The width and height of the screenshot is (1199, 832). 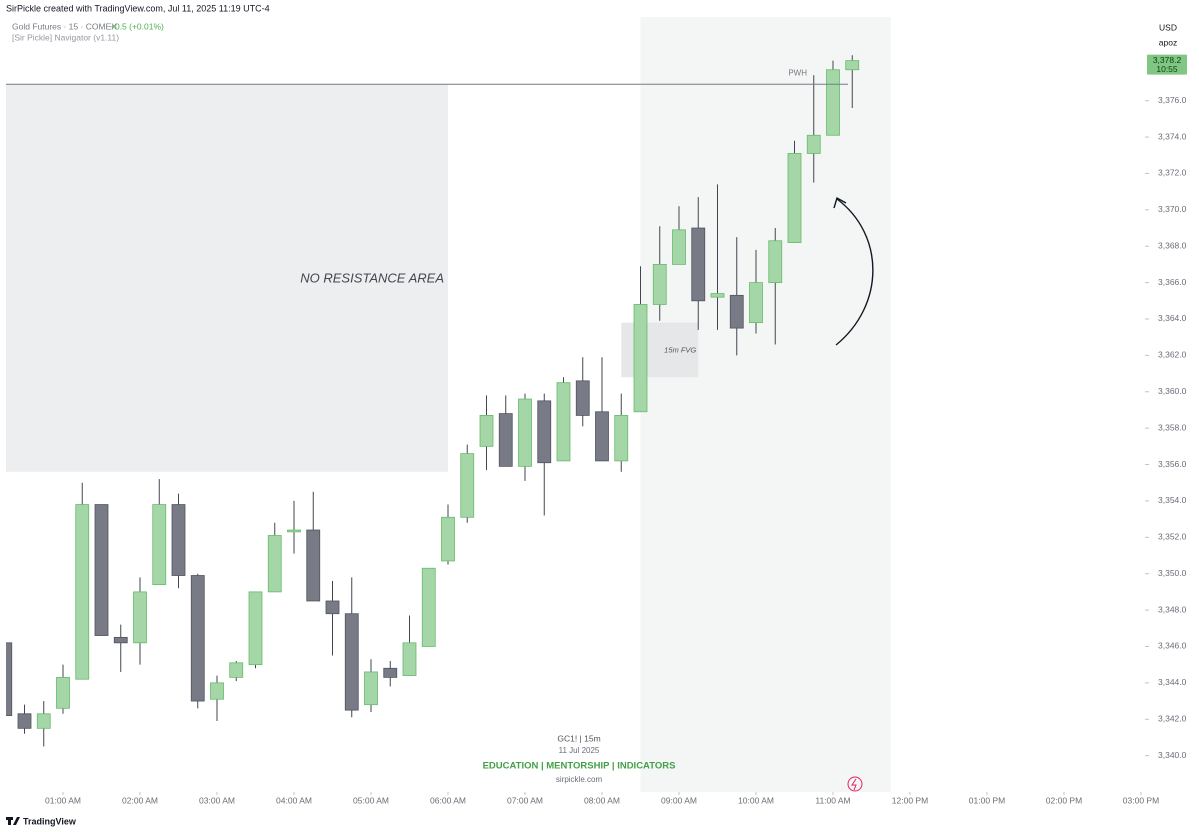 I want to click on y-tick-label: 3,354.0, so click(x=1172, y=500).